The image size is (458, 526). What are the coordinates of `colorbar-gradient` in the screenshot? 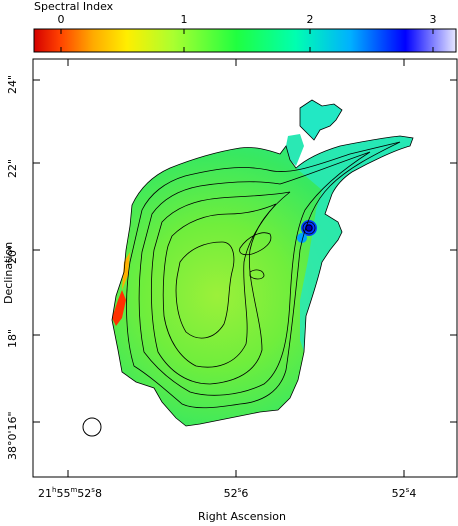 It's located at (245, 40).